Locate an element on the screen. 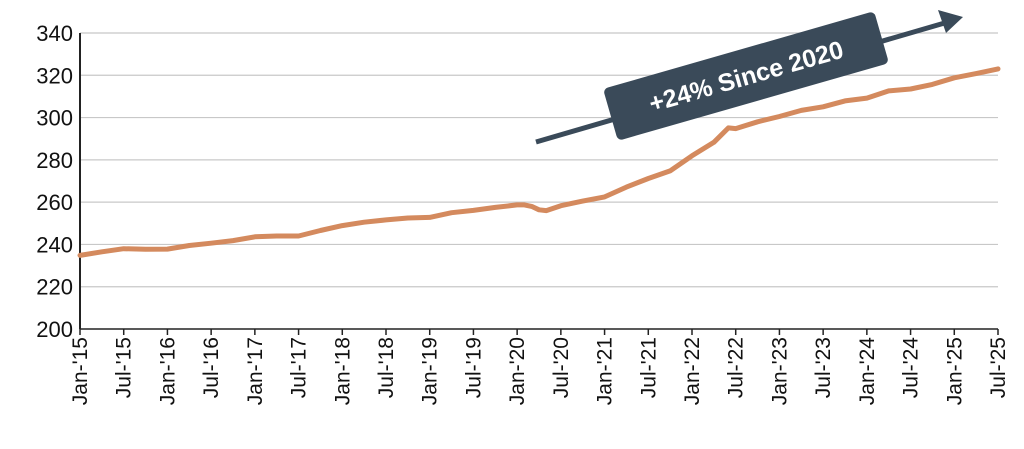 This screenshot has width=1024, height=449. x-tick-label: Jul-'22 is located at coordinates (736, 367).